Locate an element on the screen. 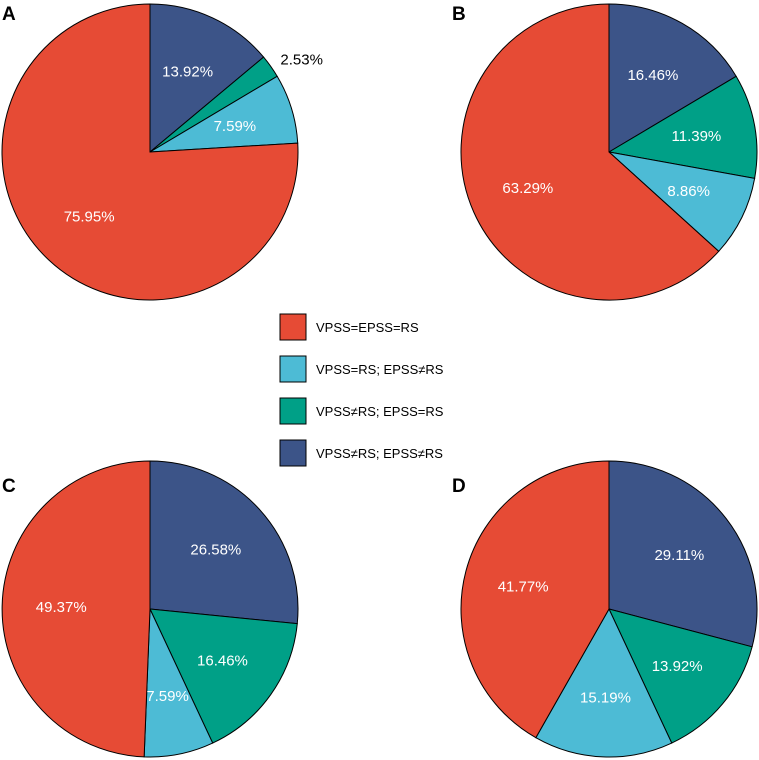  slice-label: 63.29% is located at coordinates (527, 188).